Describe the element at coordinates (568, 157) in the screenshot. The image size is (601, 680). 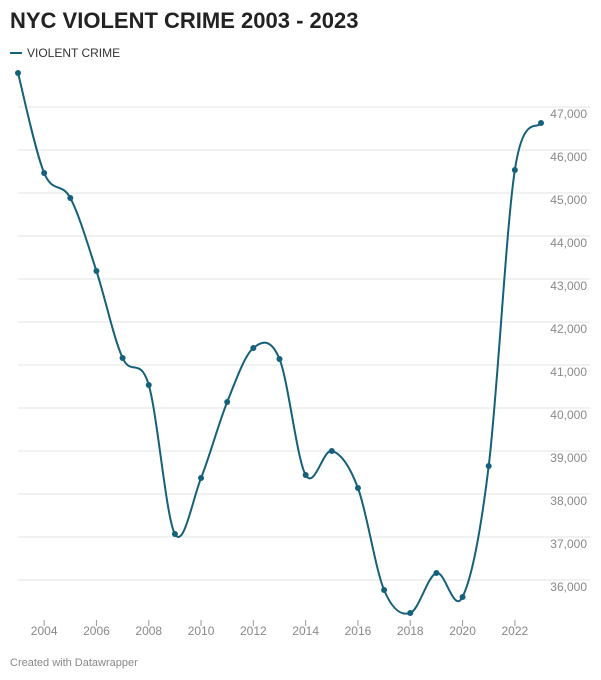
I see `y-tick-label: 46,000` at that location.